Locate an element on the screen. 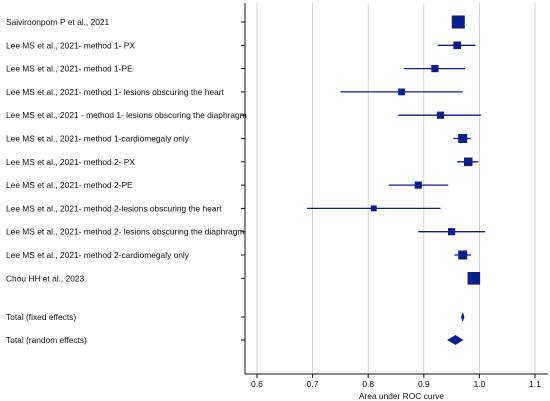  summary-label: Total (random effects) is located at coordinates (46, 340).